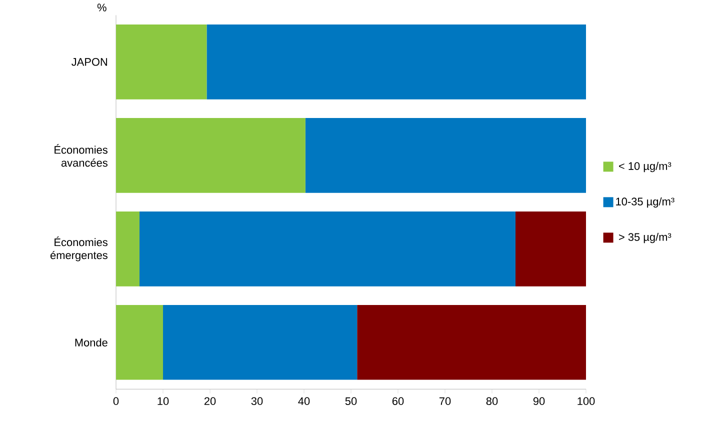 Image resolution: width=716 pixels, height=440 pixels. Describe the element at coordinates (398, 401) in the screenshot. I see `x-tick-label: 60` at that location.